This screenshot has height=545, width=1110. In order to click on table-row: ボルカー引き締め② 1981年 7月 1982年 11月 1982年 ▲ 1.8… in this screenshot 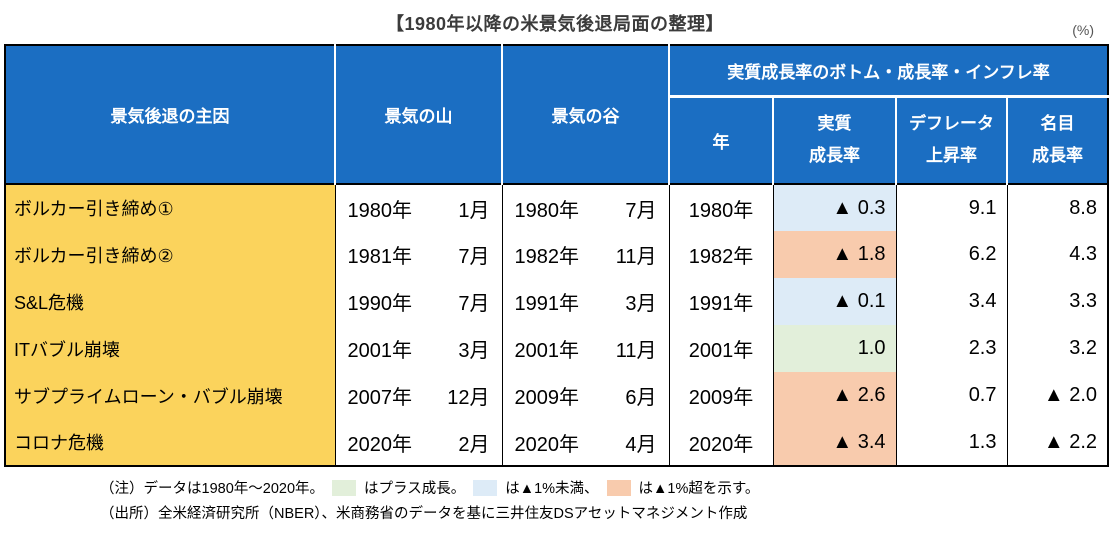, I will do `click(556, 254)`.